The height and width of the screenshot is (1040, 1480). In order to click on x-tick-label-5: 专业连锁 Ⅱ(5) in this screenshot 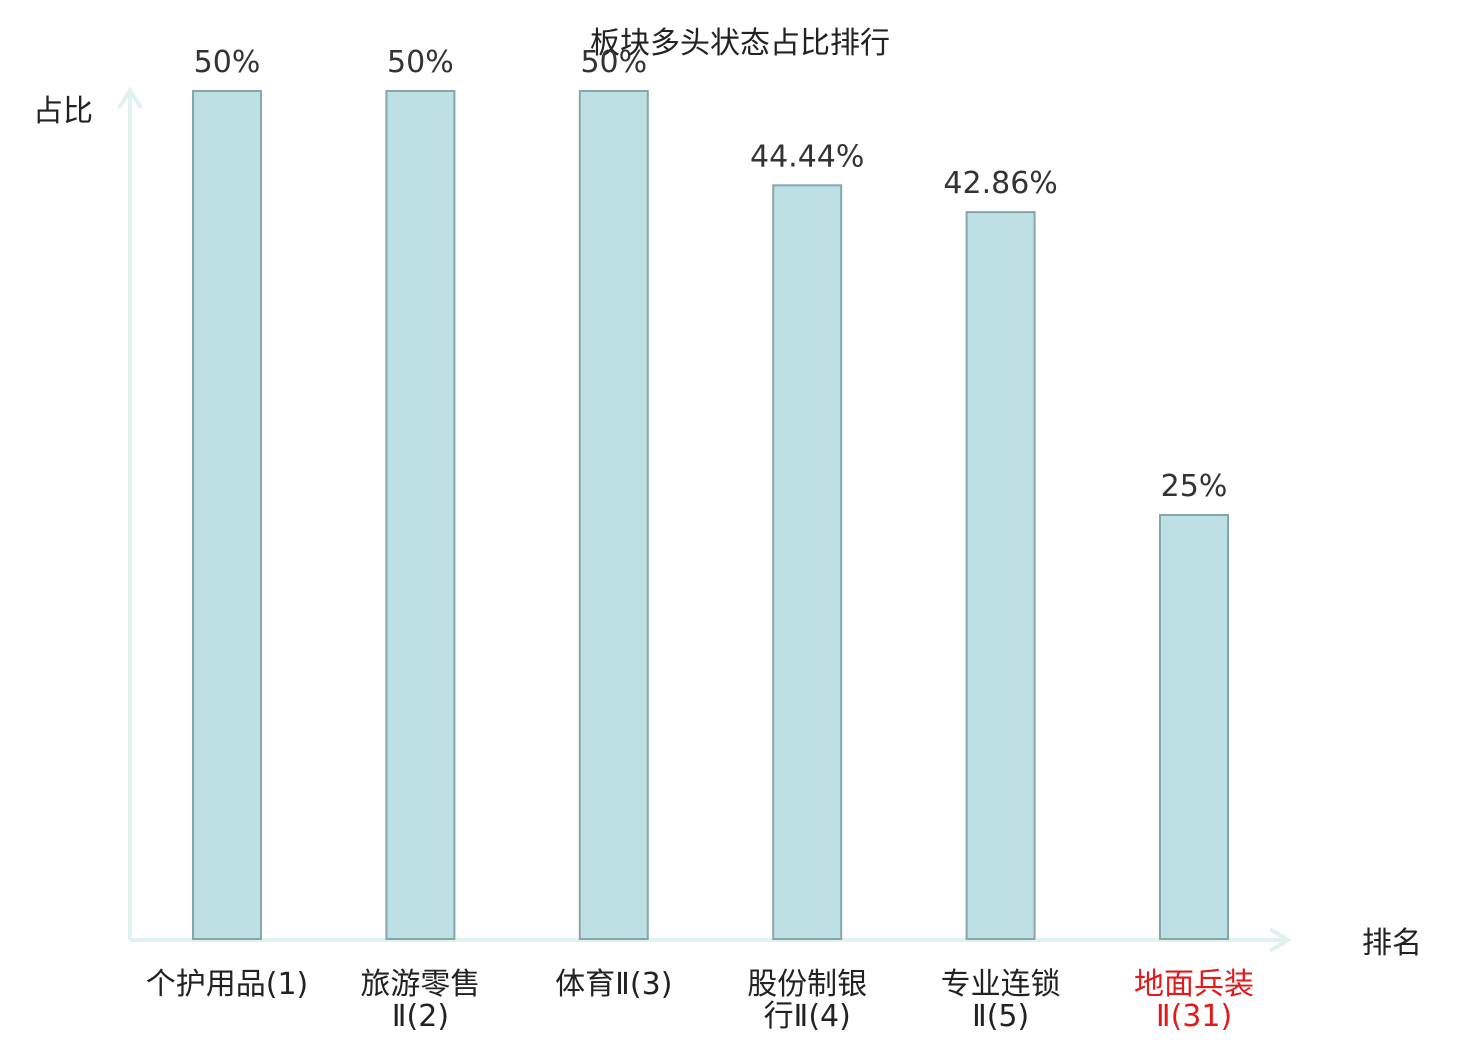, I will do `click(1001, 1000)`.